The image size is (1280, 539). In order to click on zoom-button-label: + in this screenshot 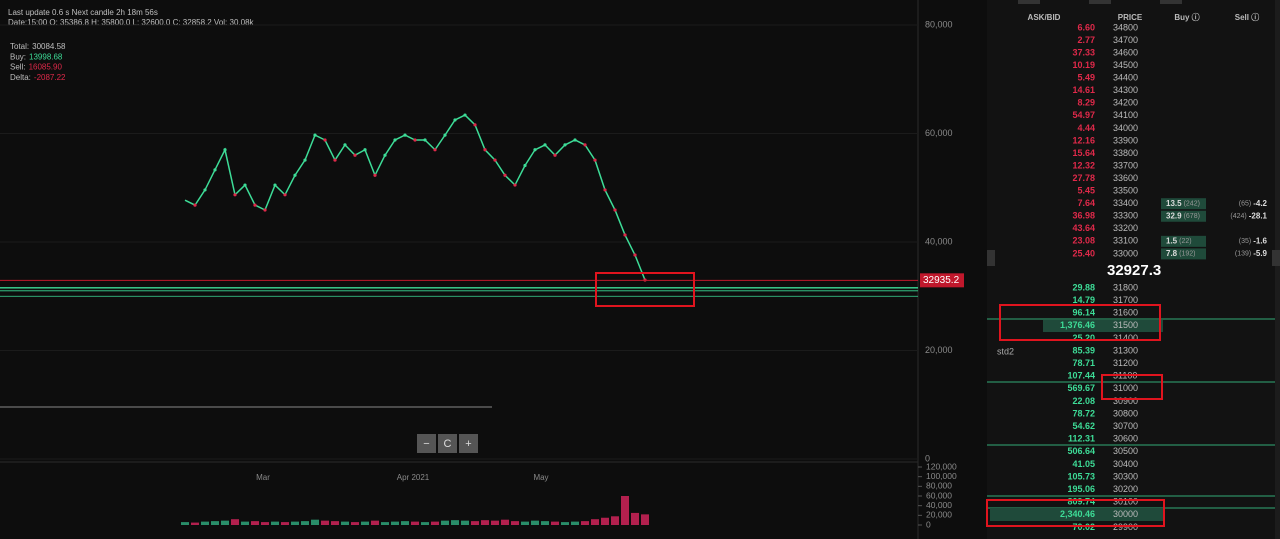, I will do `click(468, 444)`.